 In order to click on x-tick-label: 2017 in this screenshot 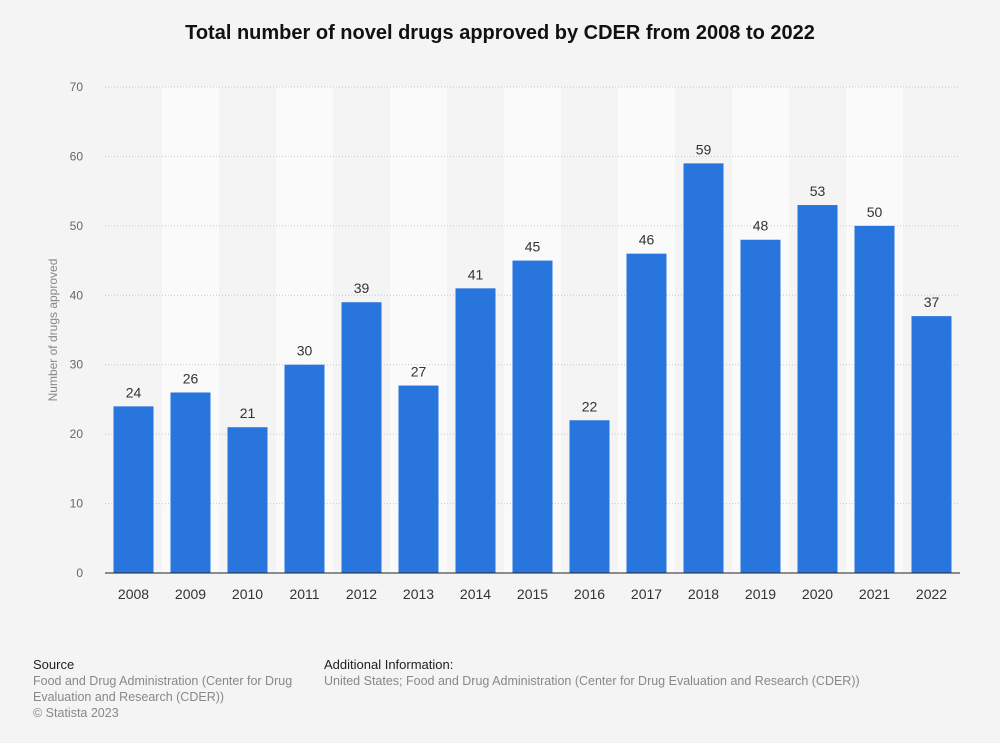, I will do `click(646, 594)`.